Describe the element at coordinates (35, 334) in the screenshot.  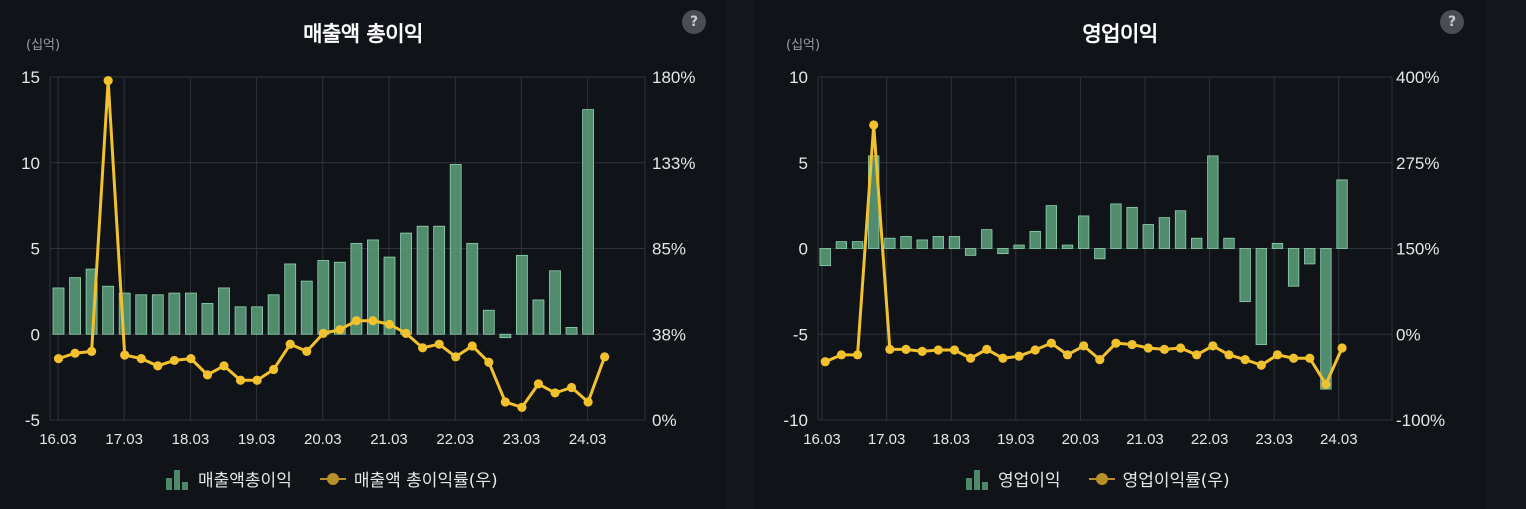
I see `left-tick-label: 0` at that location.